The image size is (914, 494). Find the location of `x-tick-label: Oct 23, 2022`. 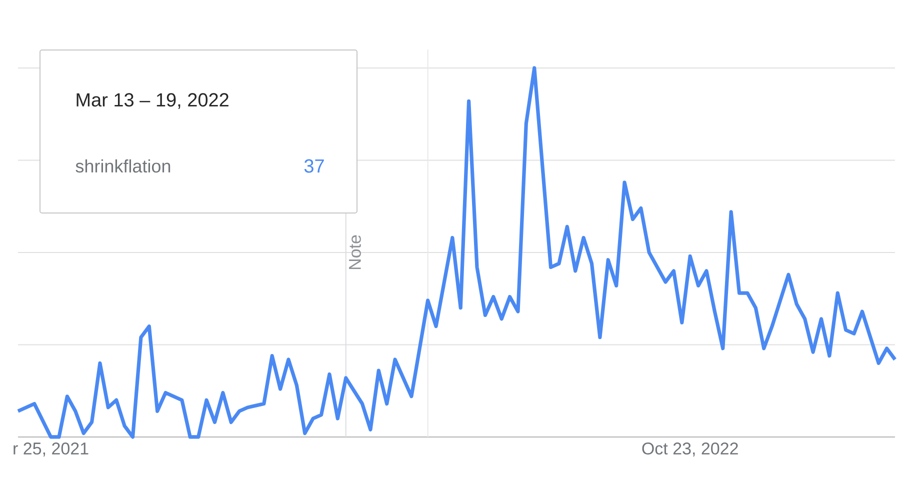

x-tick-label: Oct 23, 2022 is located at coordinates (690, 449).